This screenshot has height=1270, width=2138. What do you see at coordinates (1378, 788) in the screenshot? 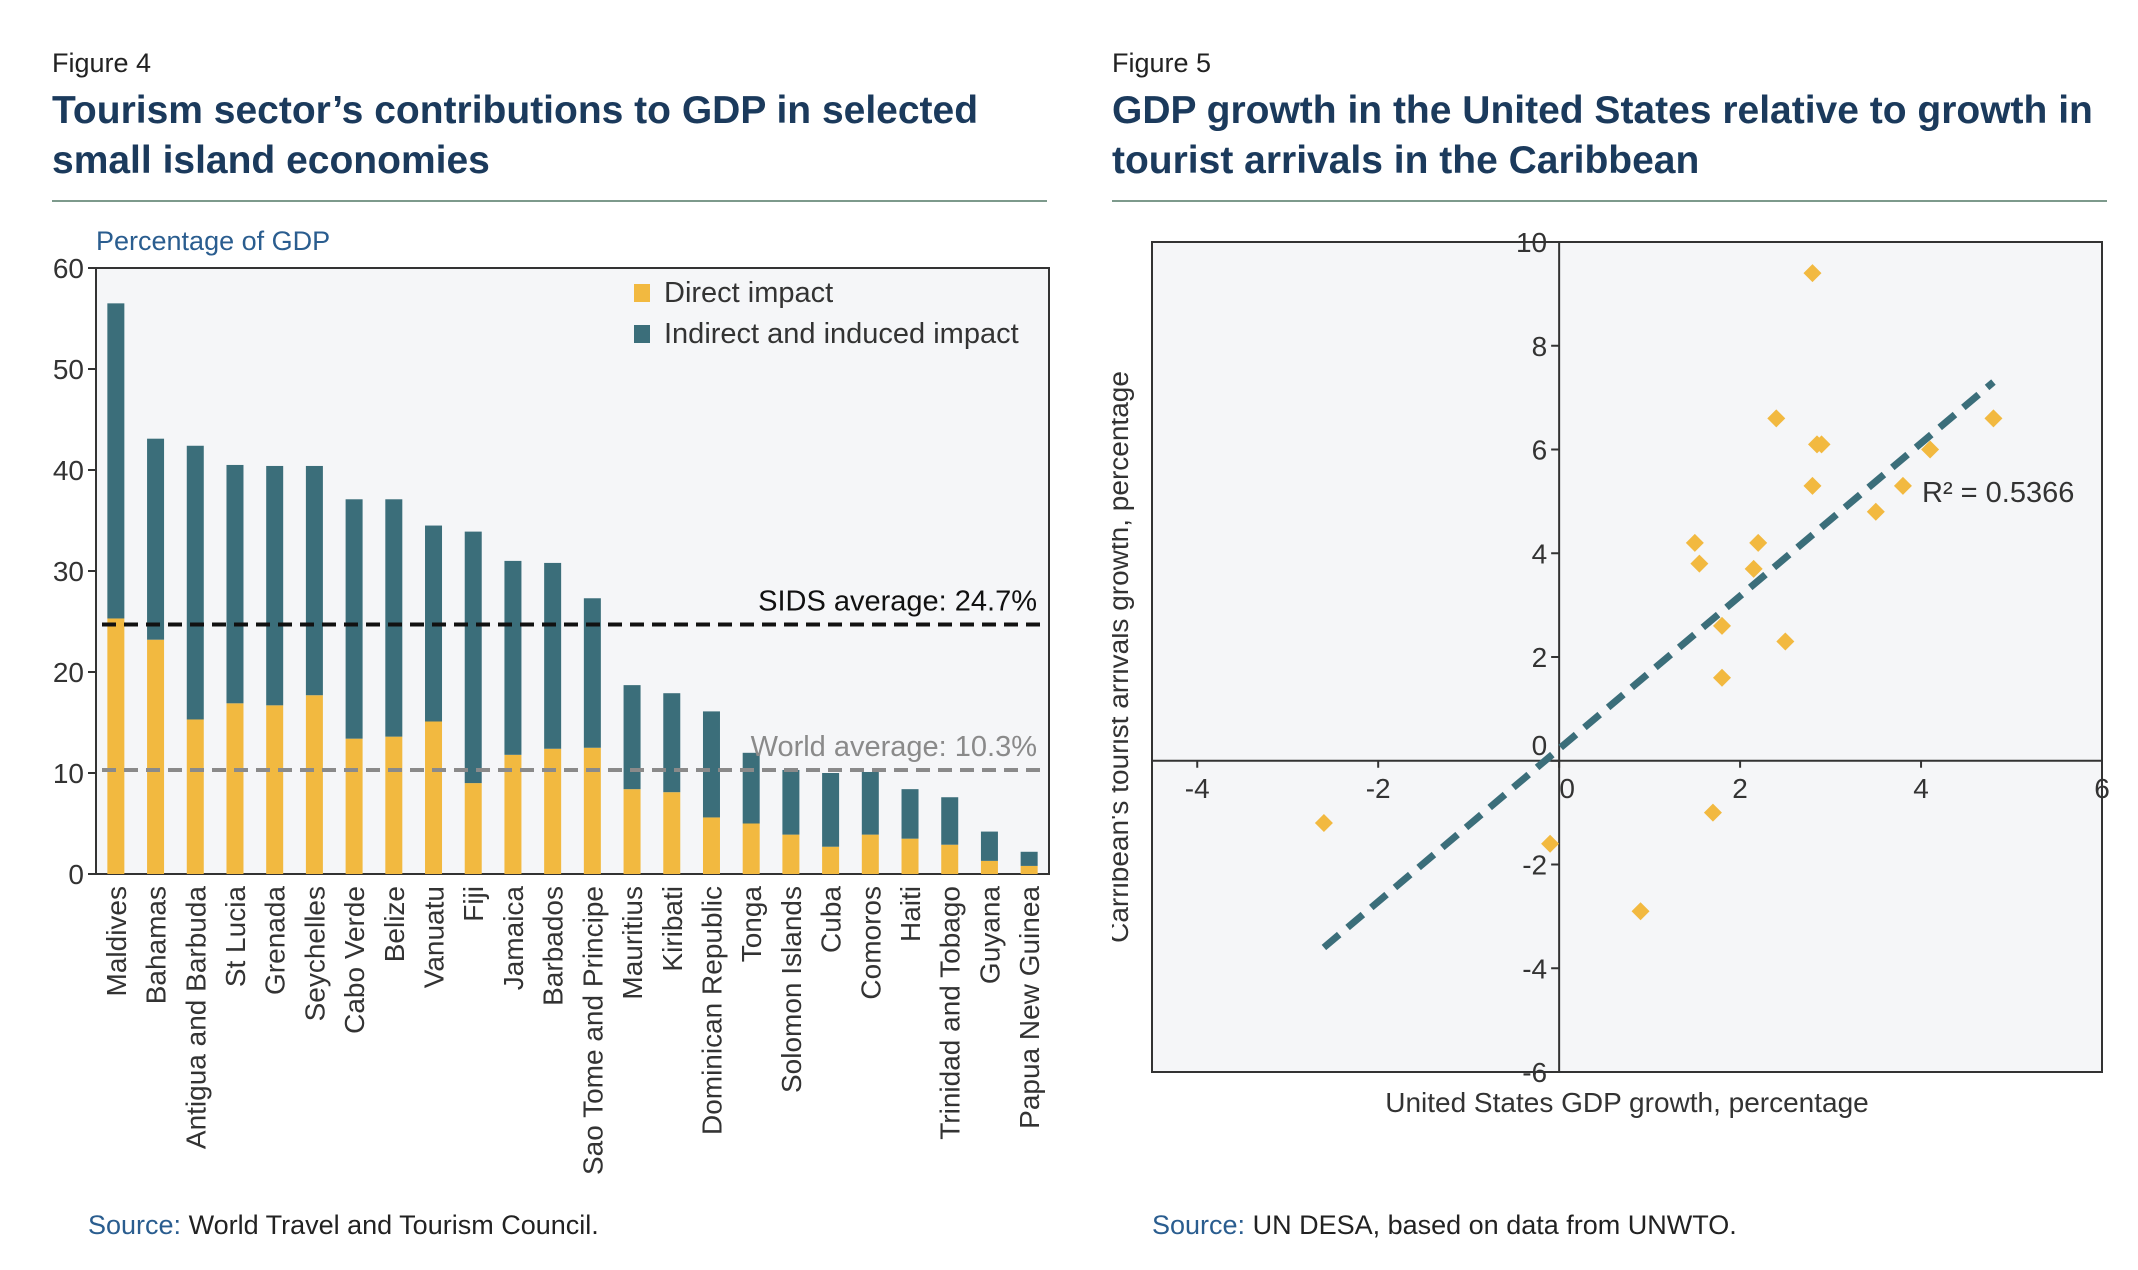
I see `x-tick-label: -2` at bounding box center [1378, 788].